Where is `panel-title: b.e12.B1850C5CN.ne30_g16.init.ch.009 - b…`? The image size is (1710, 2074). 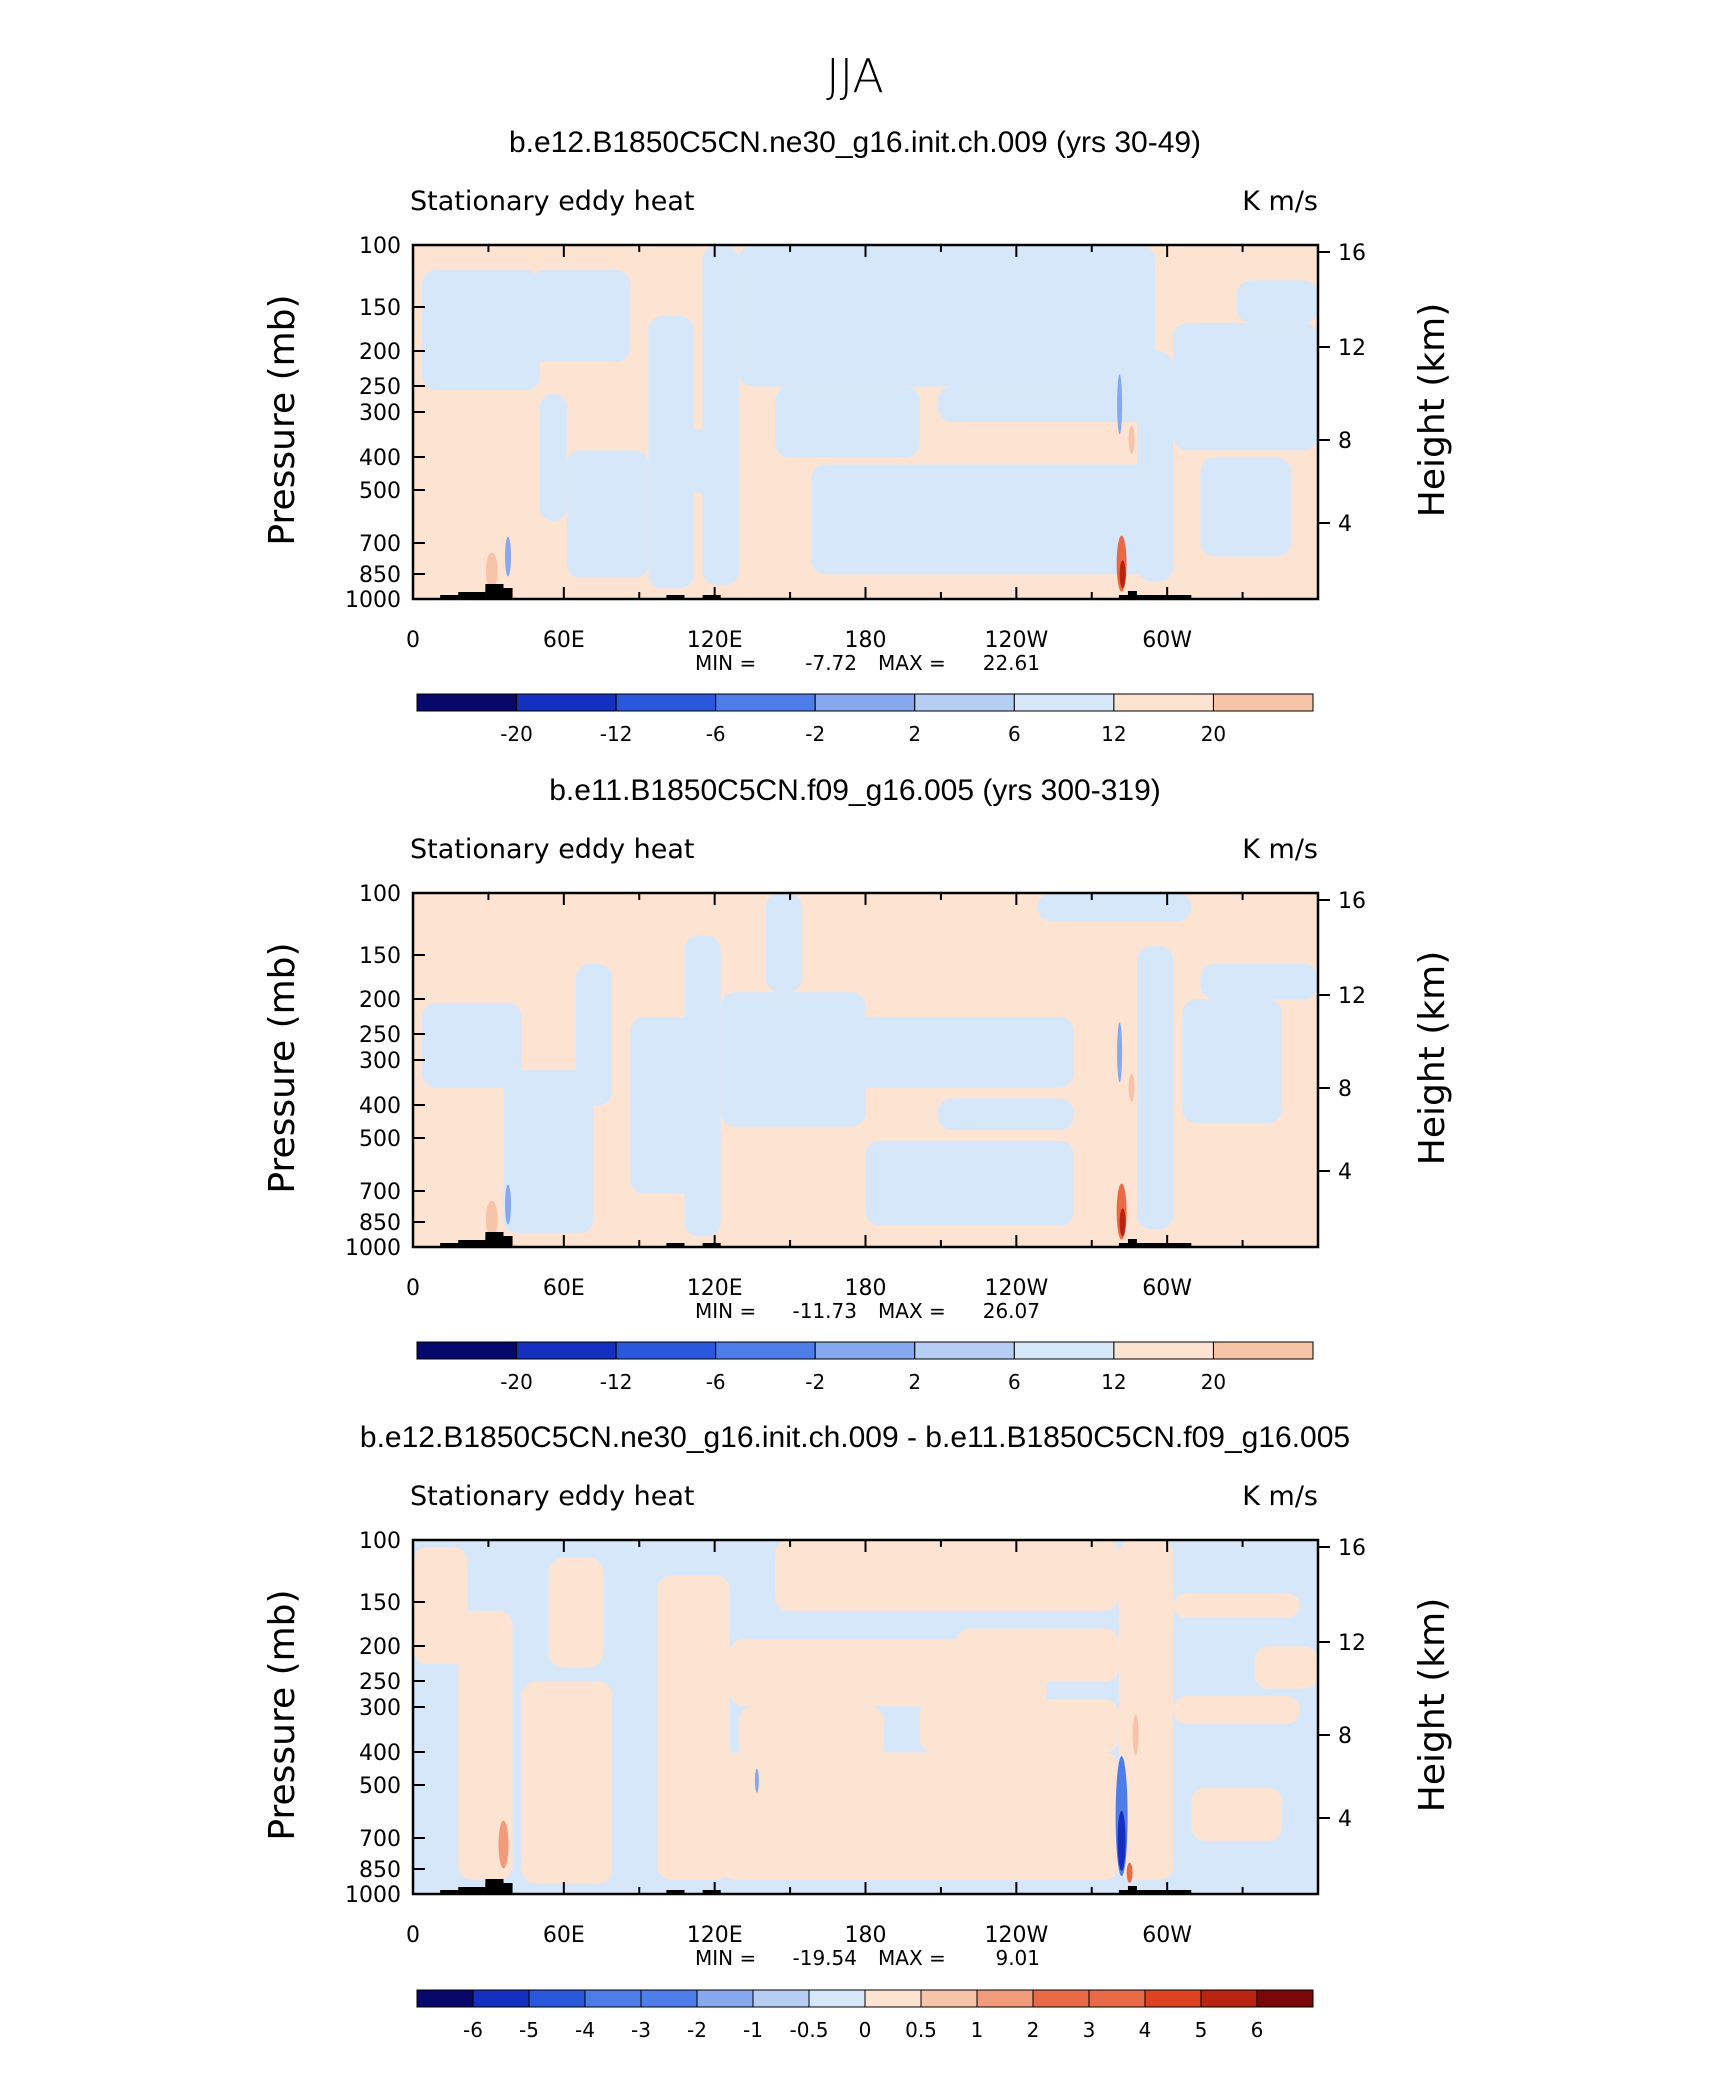
panel-title: b.e12.B1850C5CN.ne30_g16.init.ch.009 - b… is located at coordinates (855, 1437).